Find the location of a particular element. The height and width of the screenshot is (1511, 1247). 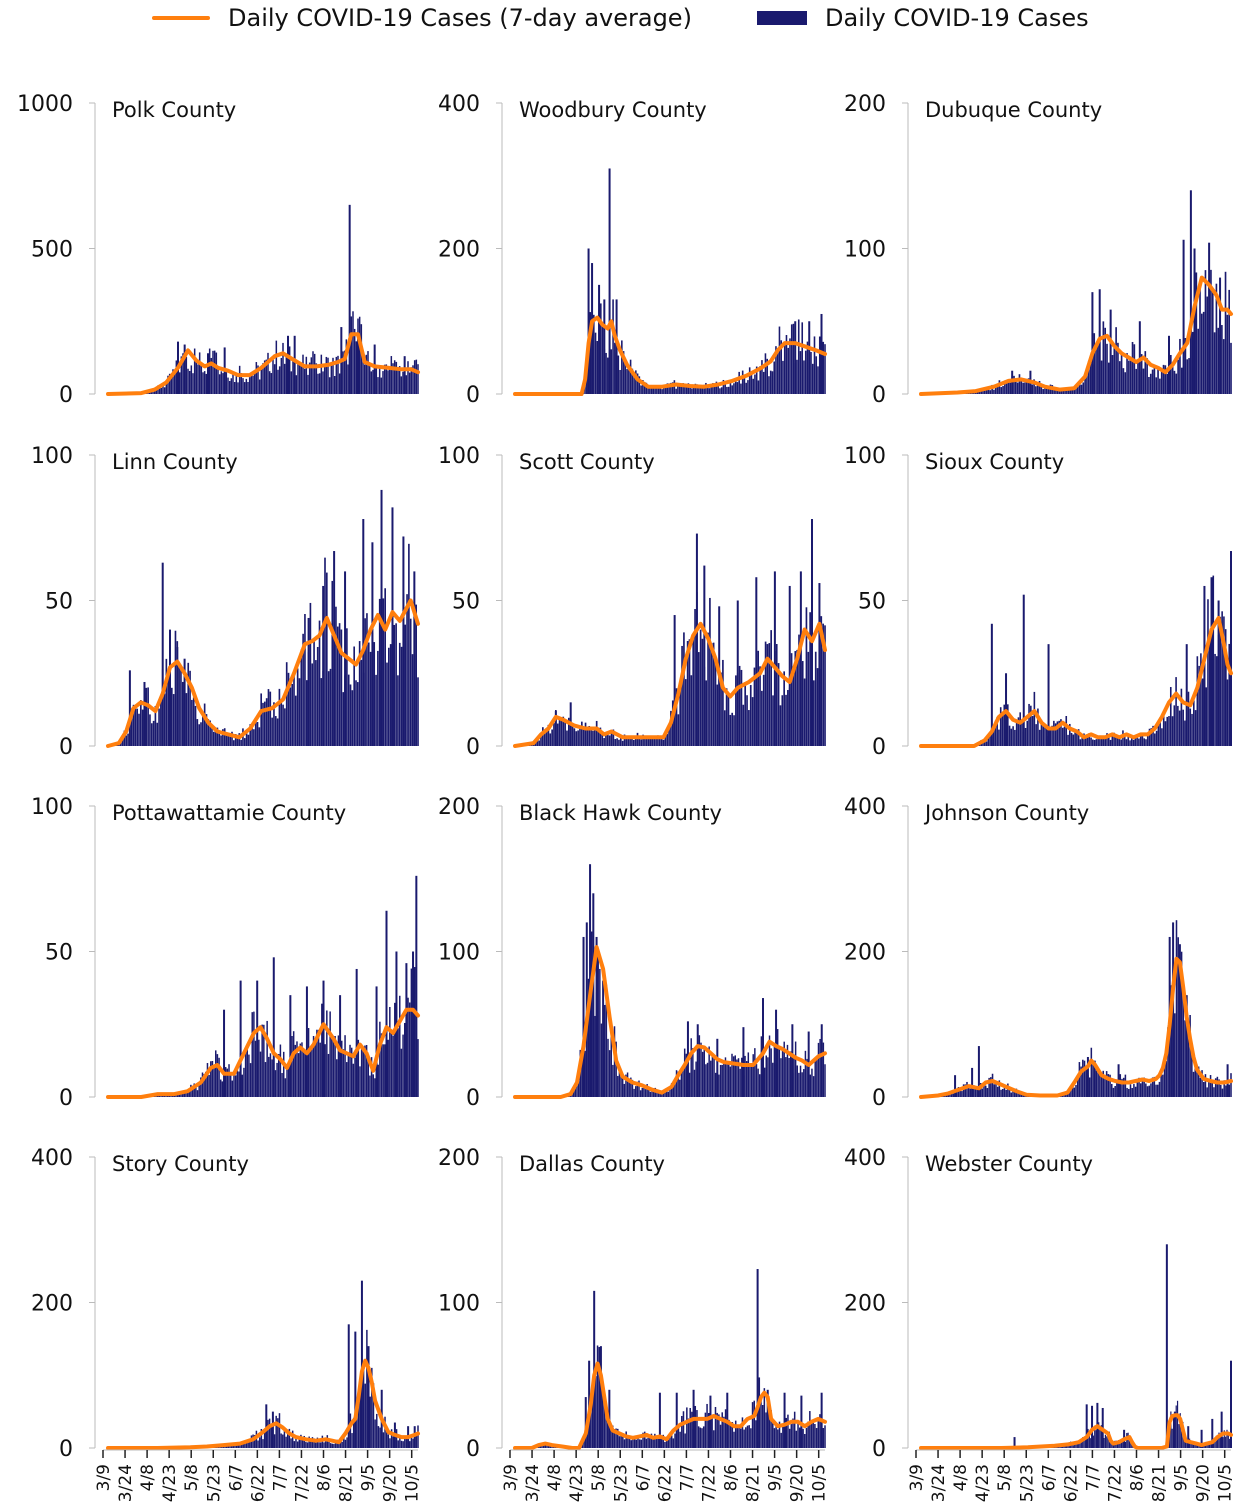

x-tick-label: 5/23 is located at coordinates (621, 1483).